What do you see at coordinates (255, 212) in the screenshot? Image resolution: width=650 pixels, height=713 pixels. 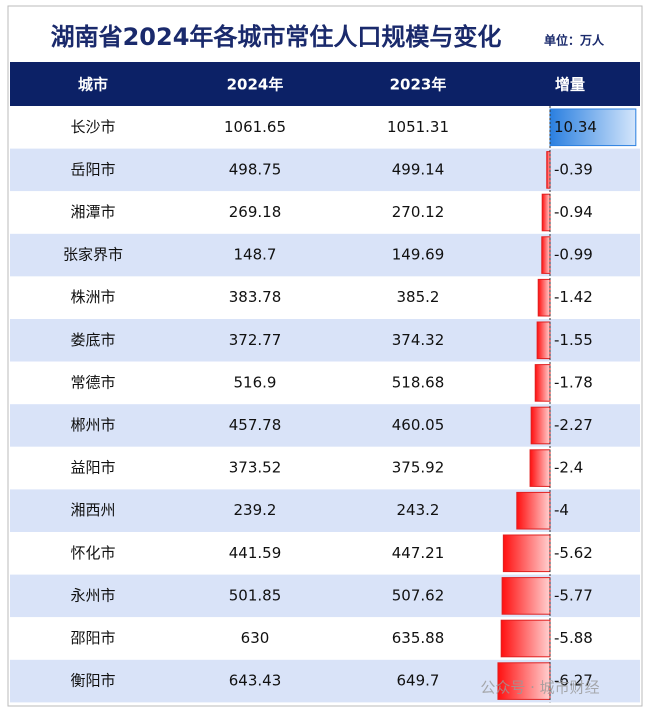 I see `cell: 269.18` at bounding box center [255, 212].